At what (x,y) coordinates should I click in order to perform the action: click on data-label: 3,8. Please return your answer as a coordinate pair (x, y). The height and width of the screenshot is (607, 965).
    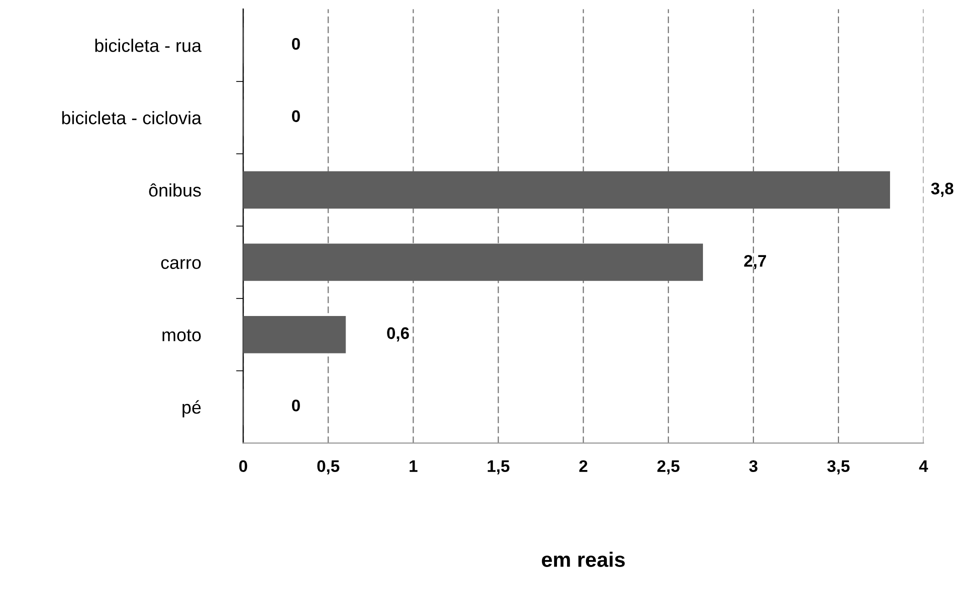
    Looking at the image, I should click on (942, 189).